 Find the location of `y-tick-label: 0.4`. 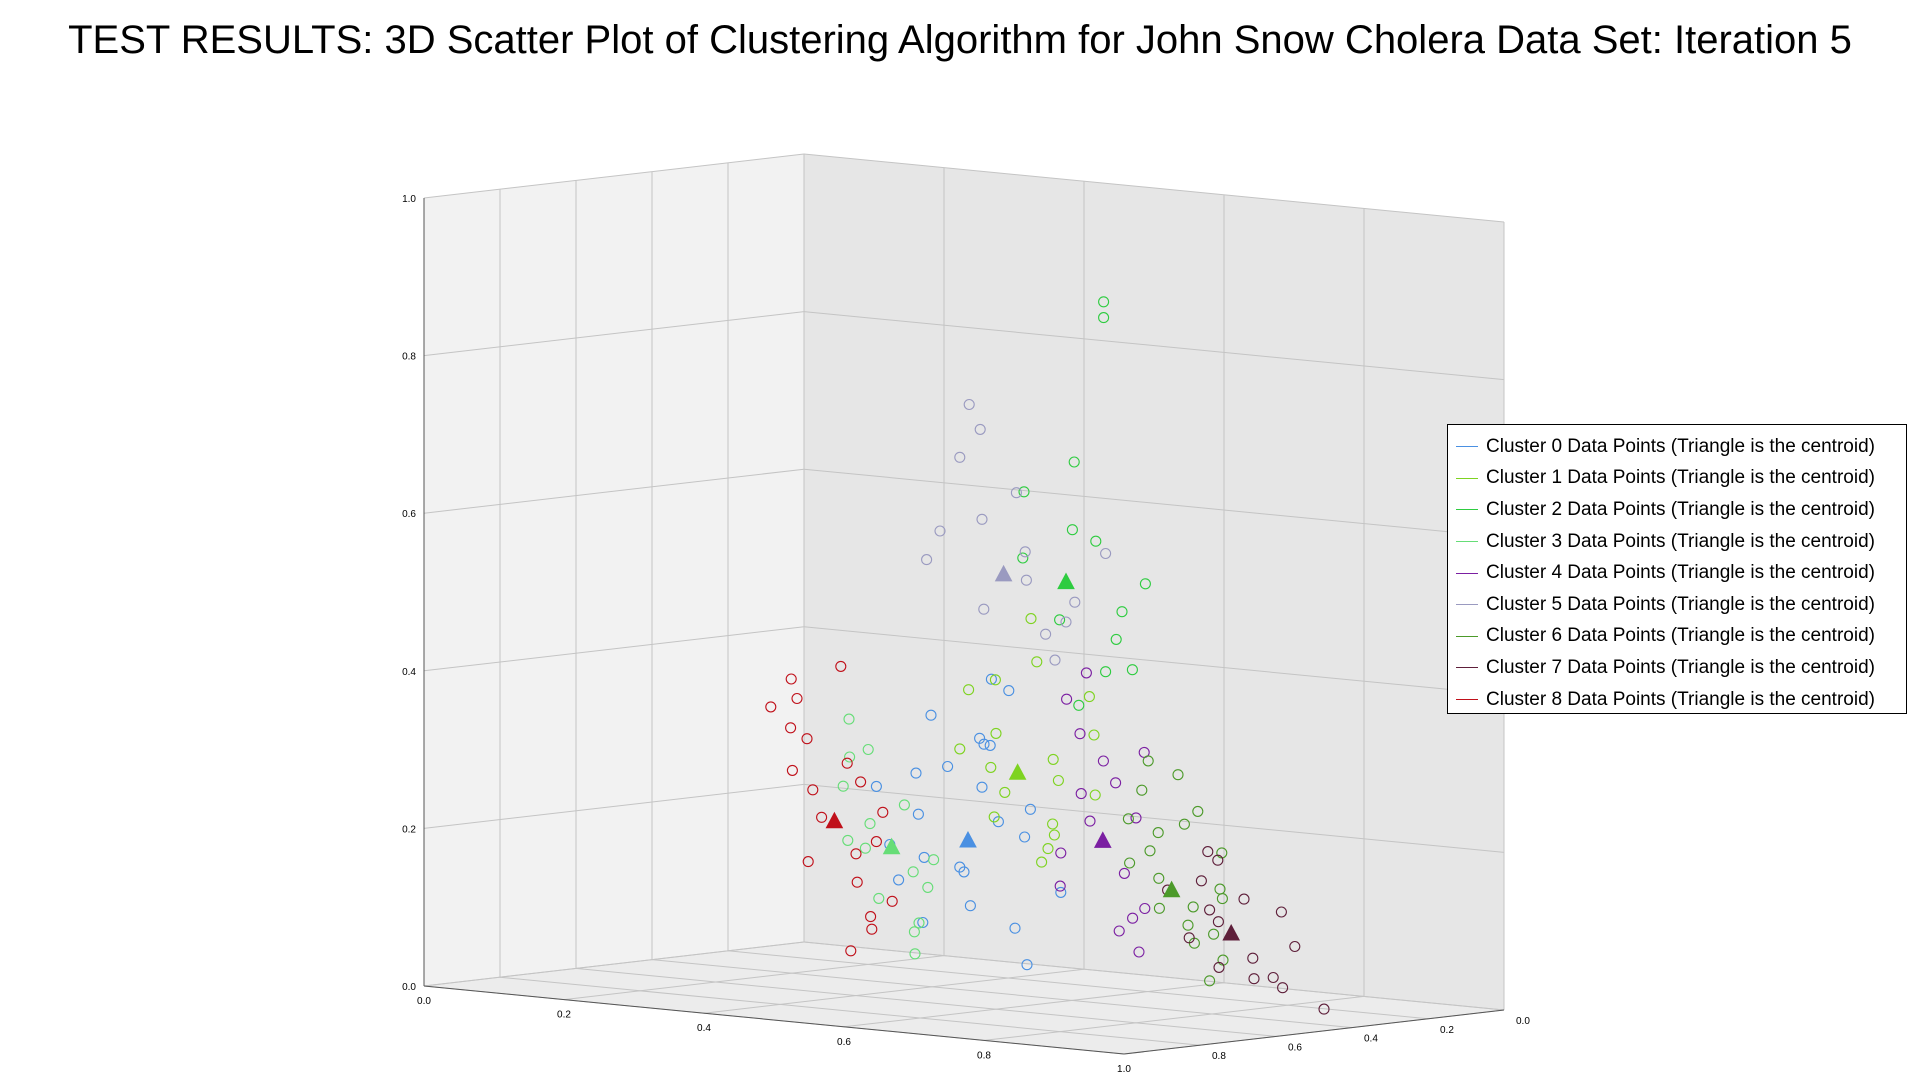

y-tick-label: 0.4 is located at coordinates (1371, 1039).